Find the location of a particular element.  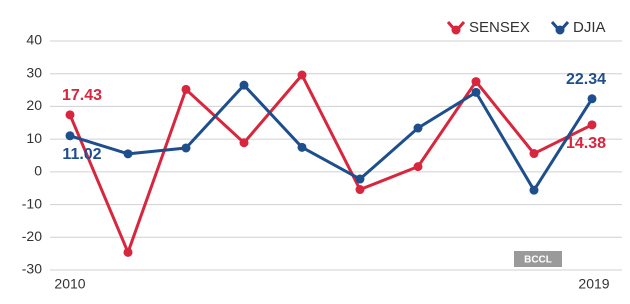

data-label: 22.34 is located at coordinates (586, 79).